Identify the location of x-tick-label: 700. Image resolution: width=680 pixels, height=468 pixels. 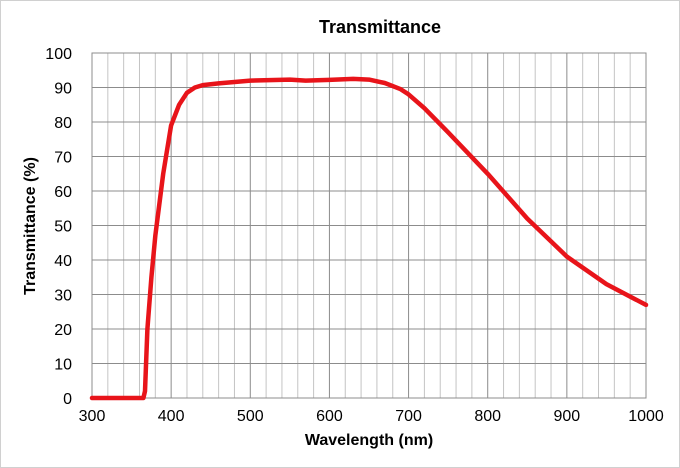
(408, 416).